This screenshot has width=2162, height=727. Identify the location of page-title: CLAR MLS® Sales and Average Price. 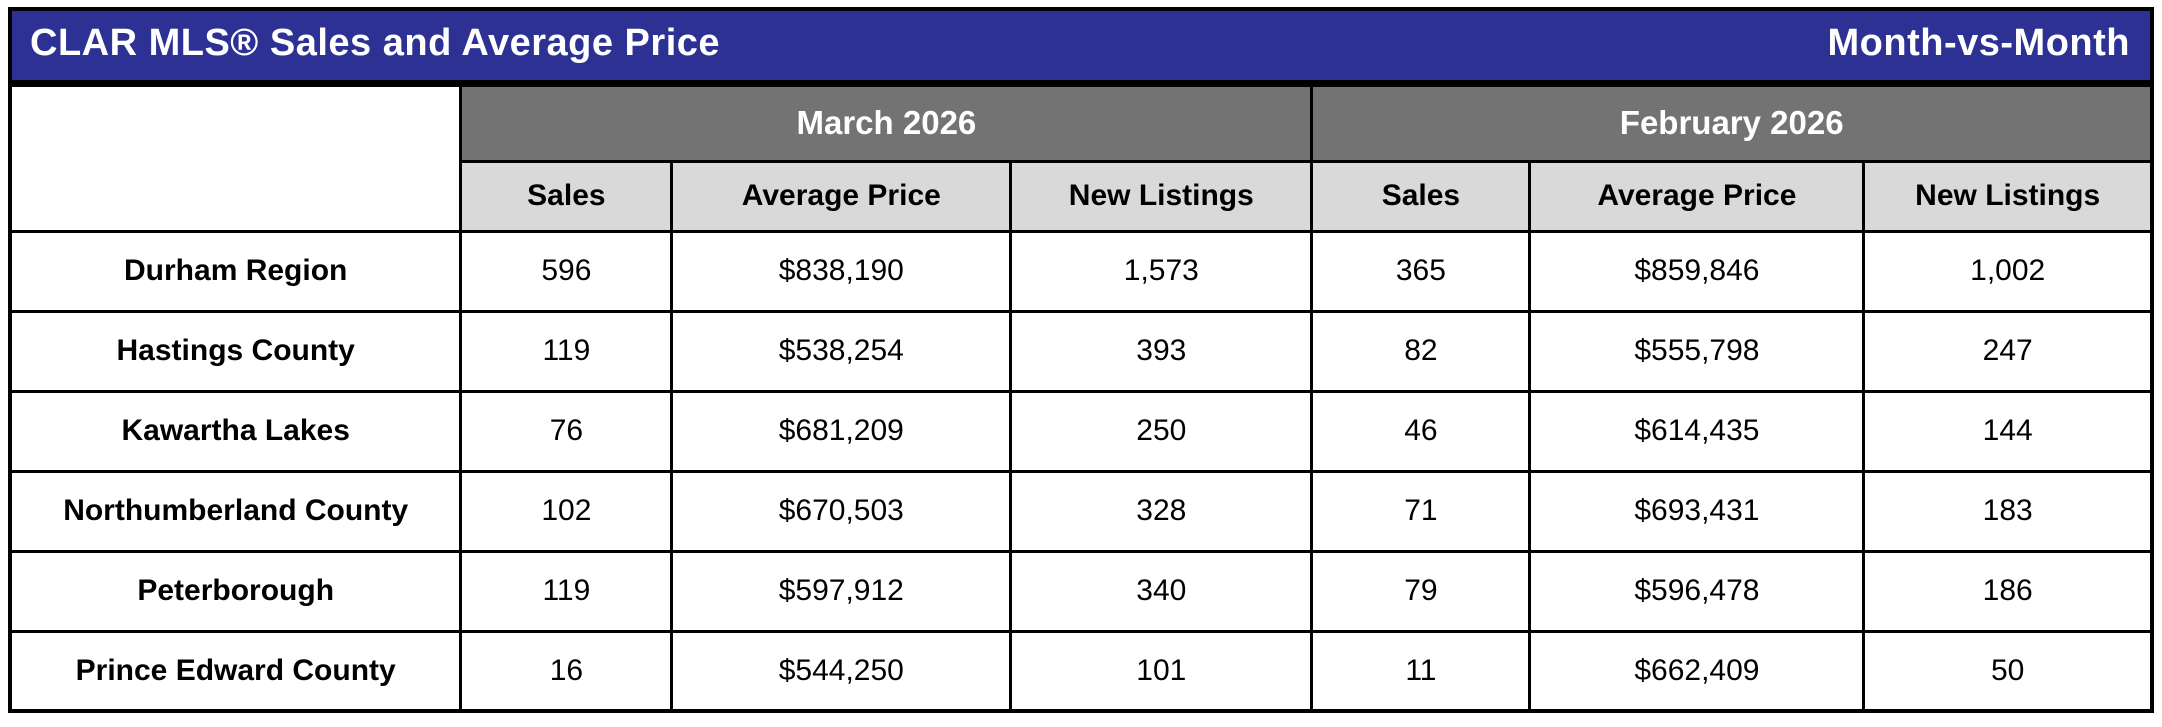
(375, 43).